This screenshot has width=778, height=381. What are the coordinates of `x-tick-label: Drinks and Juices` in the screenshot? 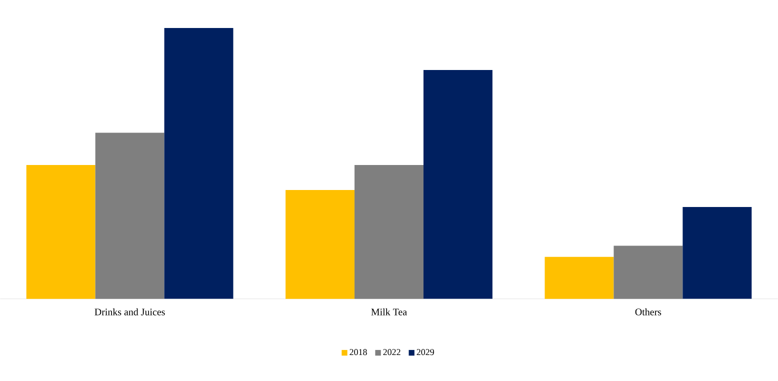 It's located at (129, 312).